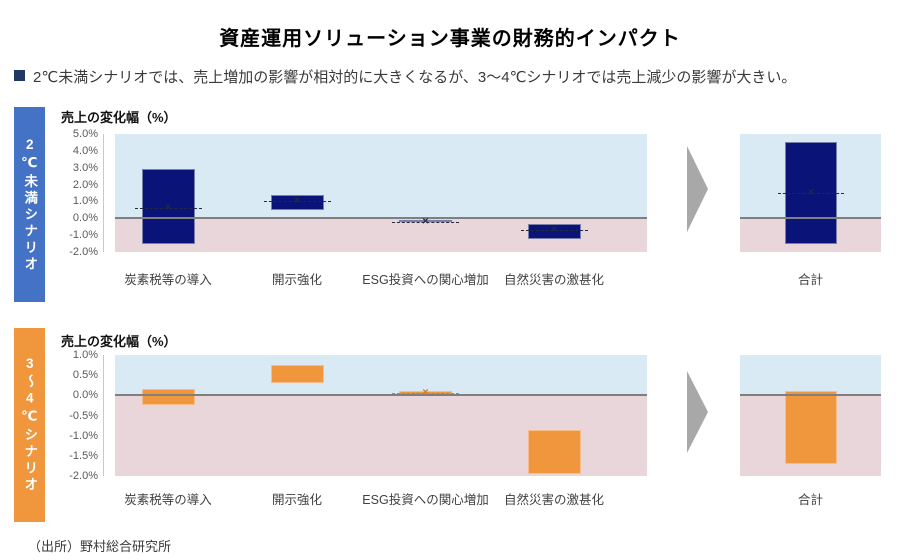 This screenshot has width=900, height=560. Describe the element at coordinates (85, 184) in the screenshot. I see `y-tick-label: 2.0%` at that location.